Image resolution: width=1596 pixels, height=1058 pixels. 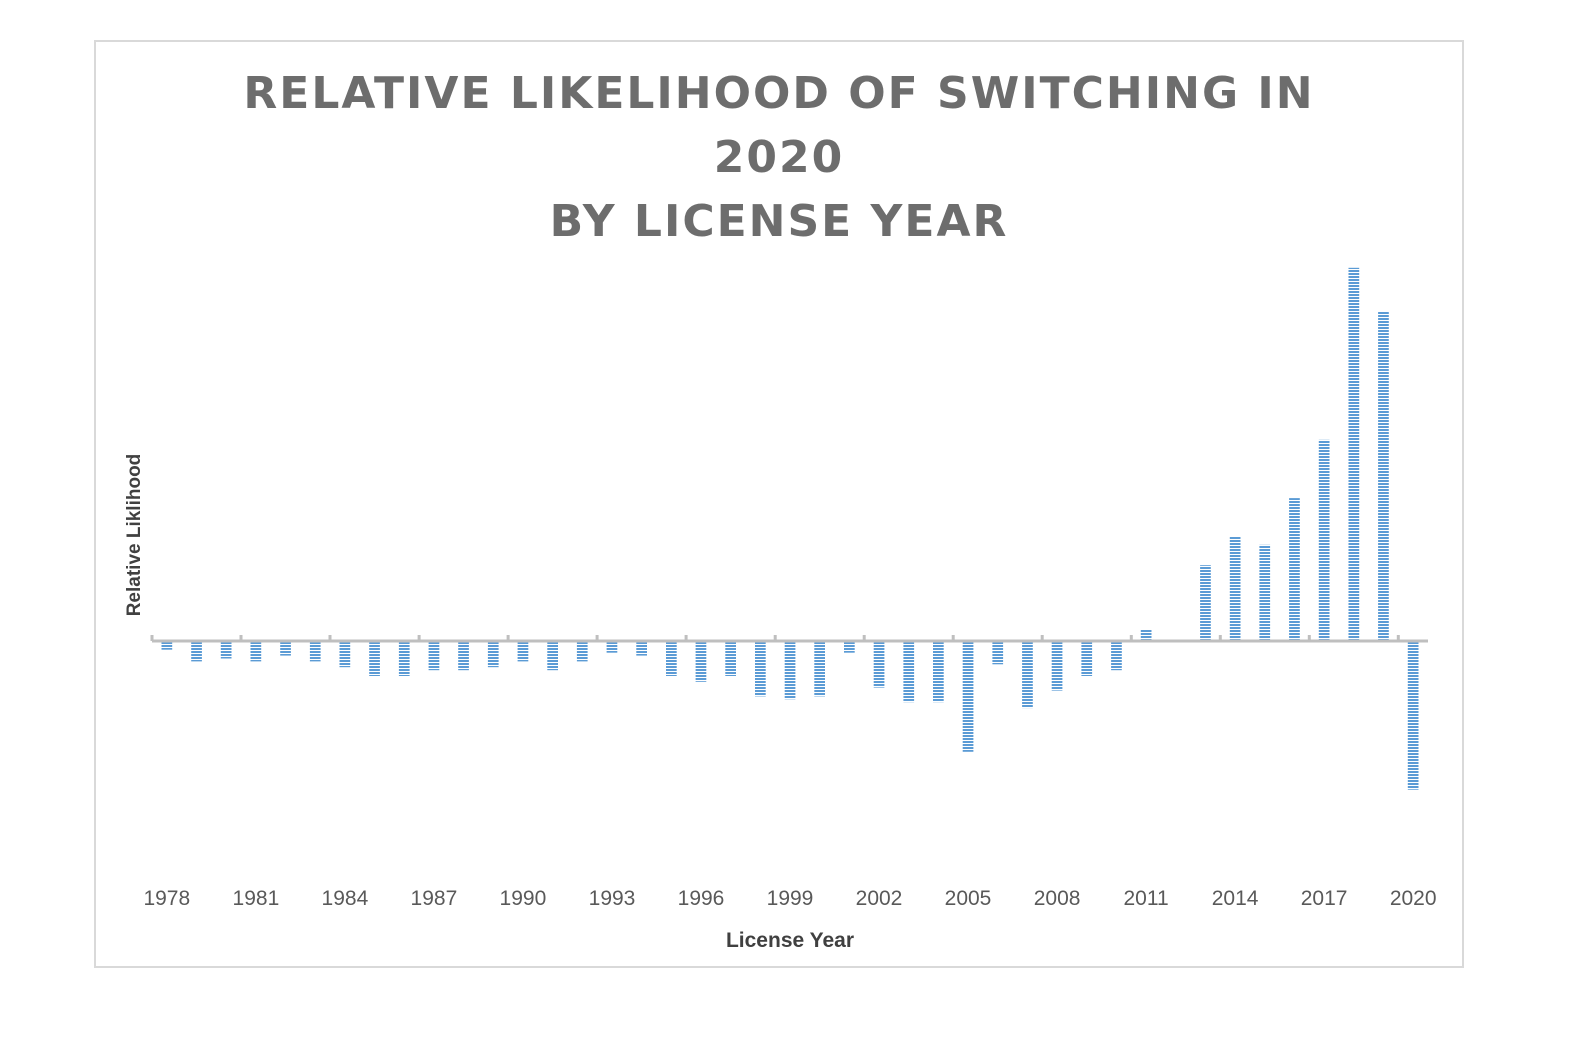 What do you see at coordinates (1087, 658) in the screenshot?
I see `bar-2009` at bounding box center [1087, 658].